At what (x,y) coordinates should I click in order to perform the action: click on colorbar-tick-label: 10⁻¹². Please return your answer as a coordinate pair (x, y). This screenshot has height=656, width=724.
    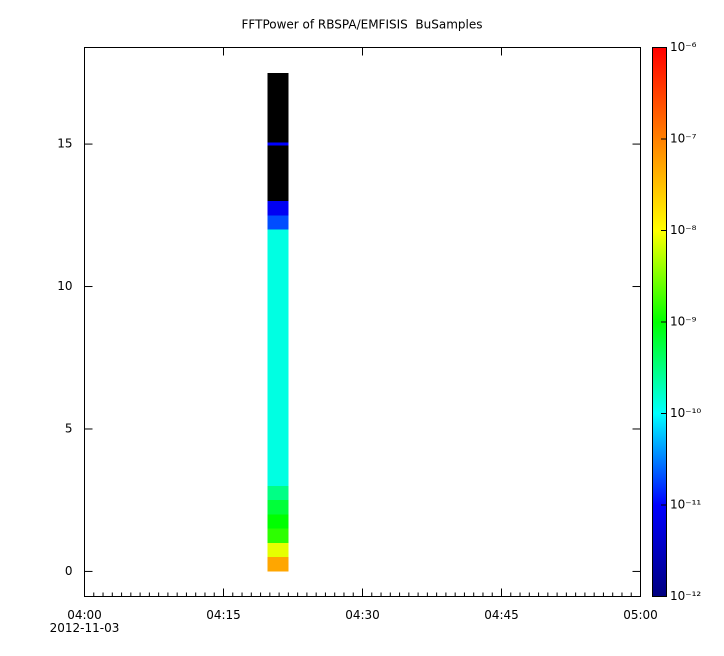
    Looking at the image, I should click on (685, 596).